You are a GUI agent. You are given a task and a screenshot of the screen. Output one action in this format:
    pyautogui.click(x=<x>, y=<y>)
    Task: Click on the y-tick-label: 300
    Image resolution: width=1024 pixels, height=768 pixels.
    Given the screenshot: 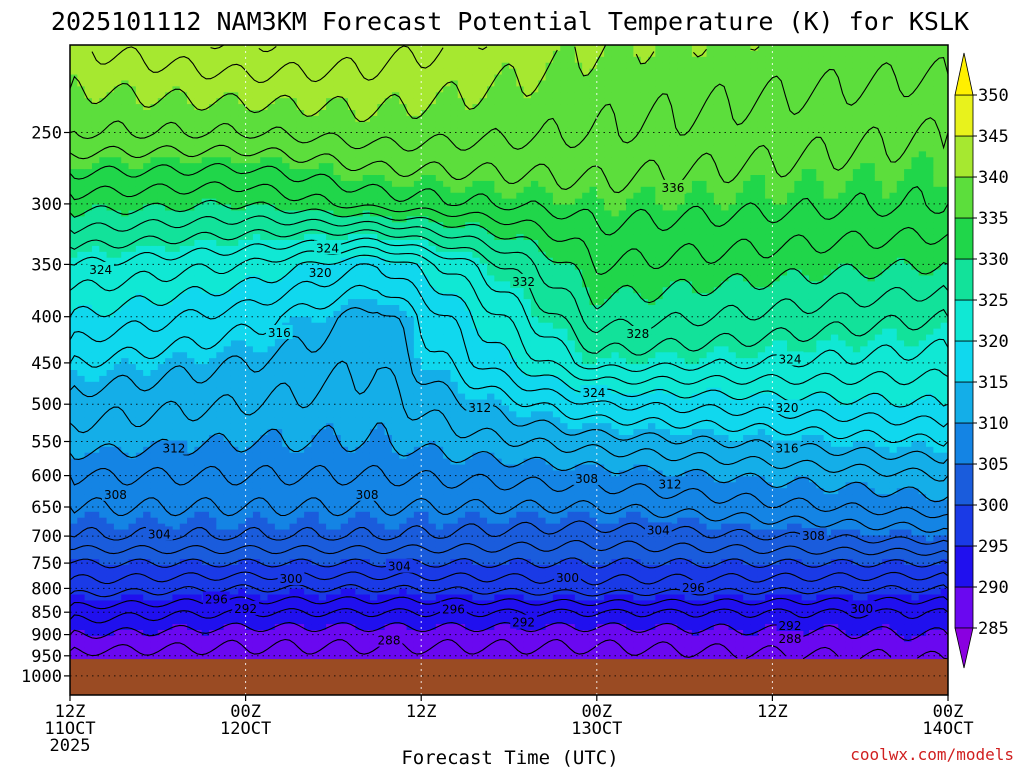 What is the action you would take?
    pyautogui.click(x=46, y=205)
    